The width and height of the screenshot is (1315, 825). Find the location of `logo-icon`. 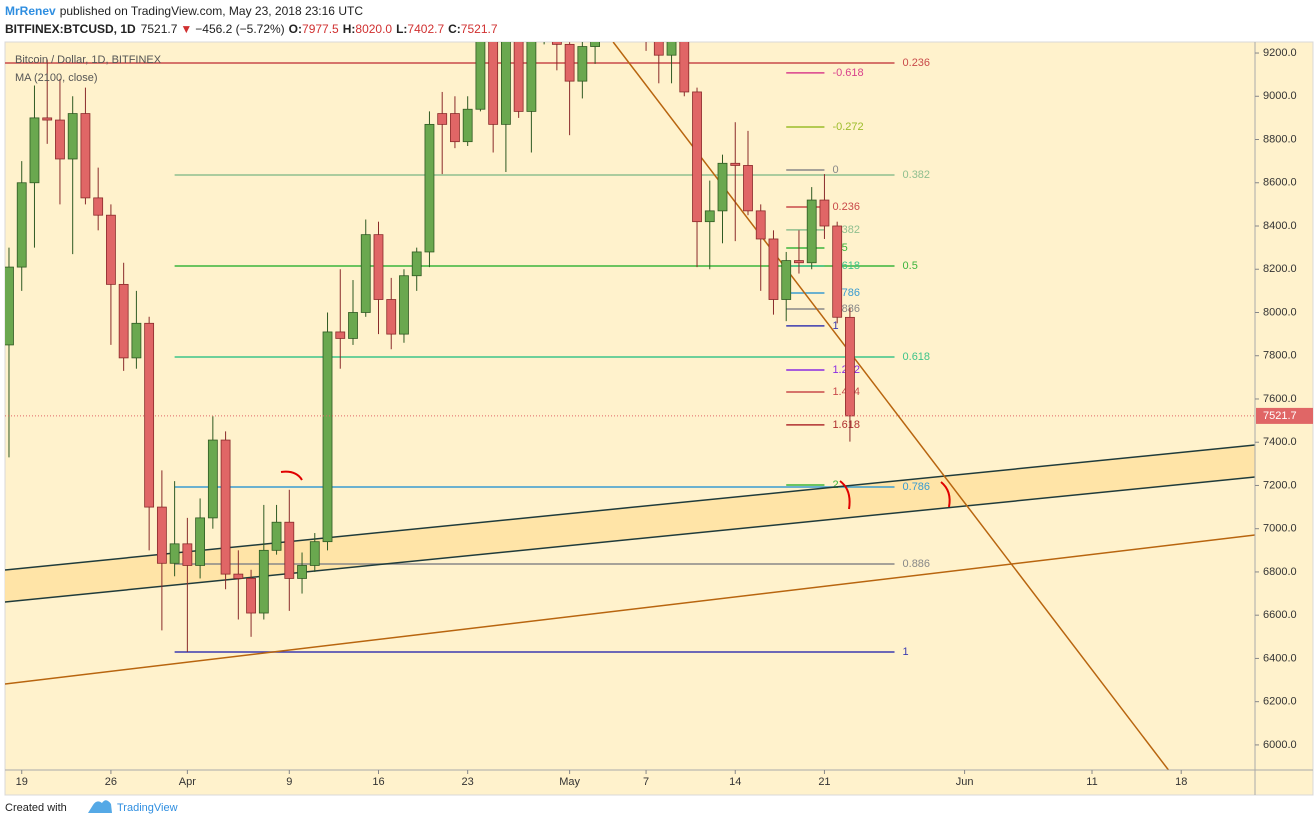

logo-icon is located at coordinates (100, 806).